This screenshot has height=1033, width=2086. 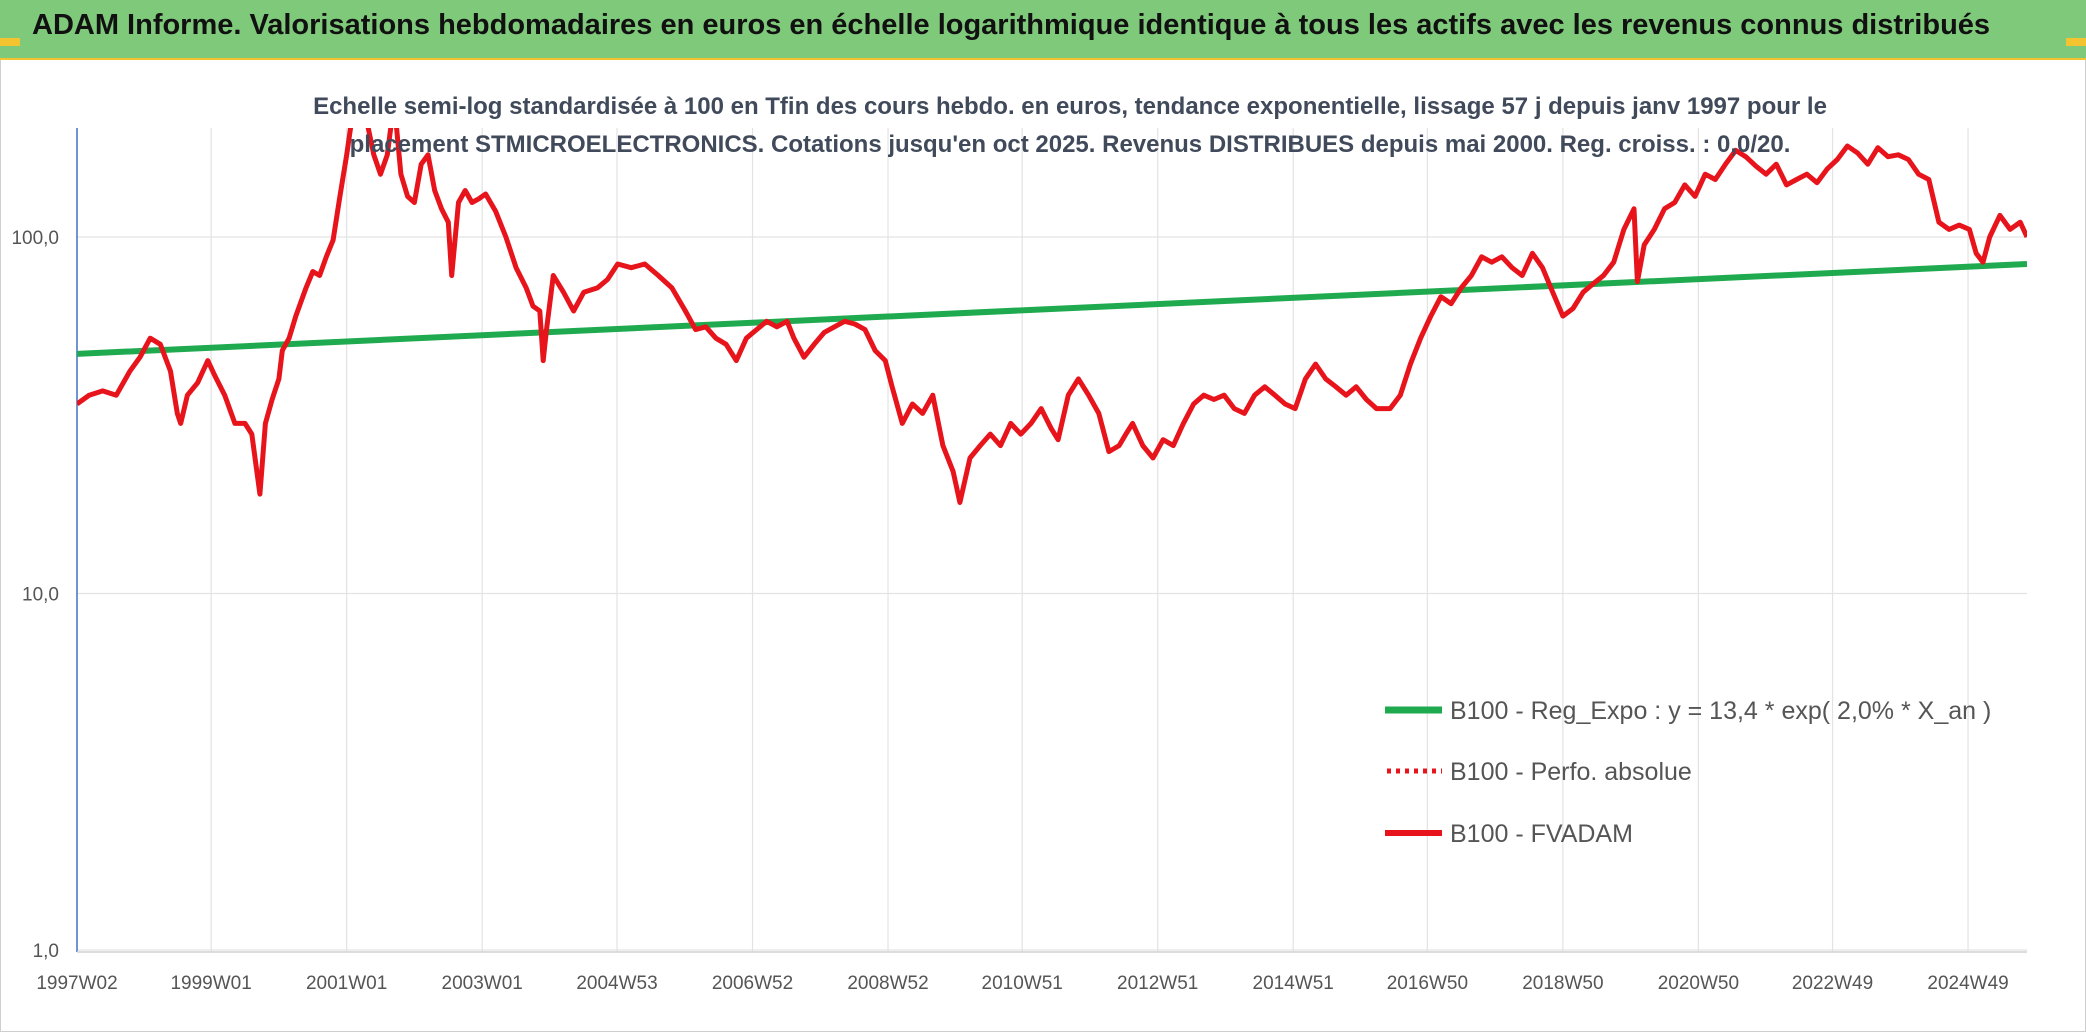 I want to click on x-tick-label: 2020W50, so click(x=1698, y=983).